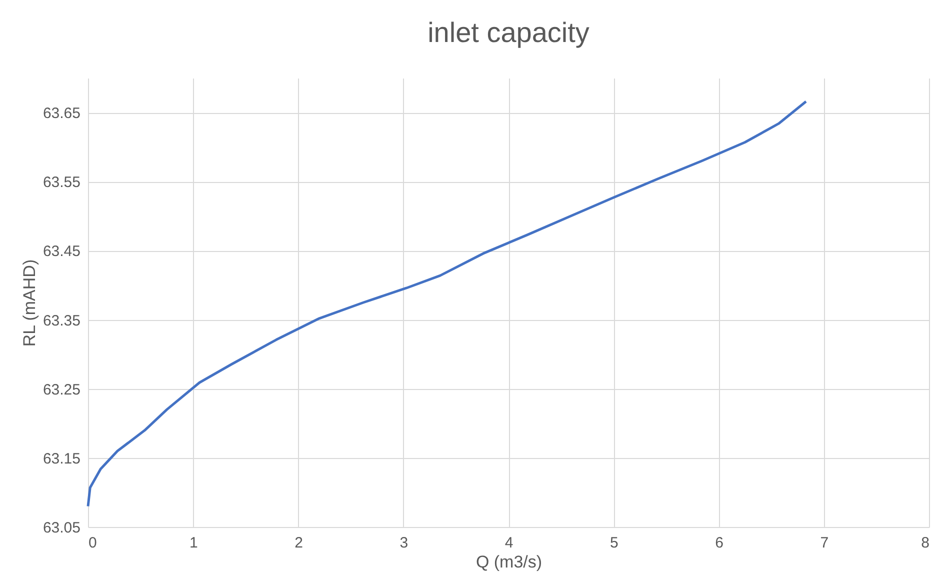 The height and width of the screenshot is (585, 949). What do you see at coordinates (925, 543) in the screenshot?
I see `x-tick-label: 8` at bounding box center [925, 543].